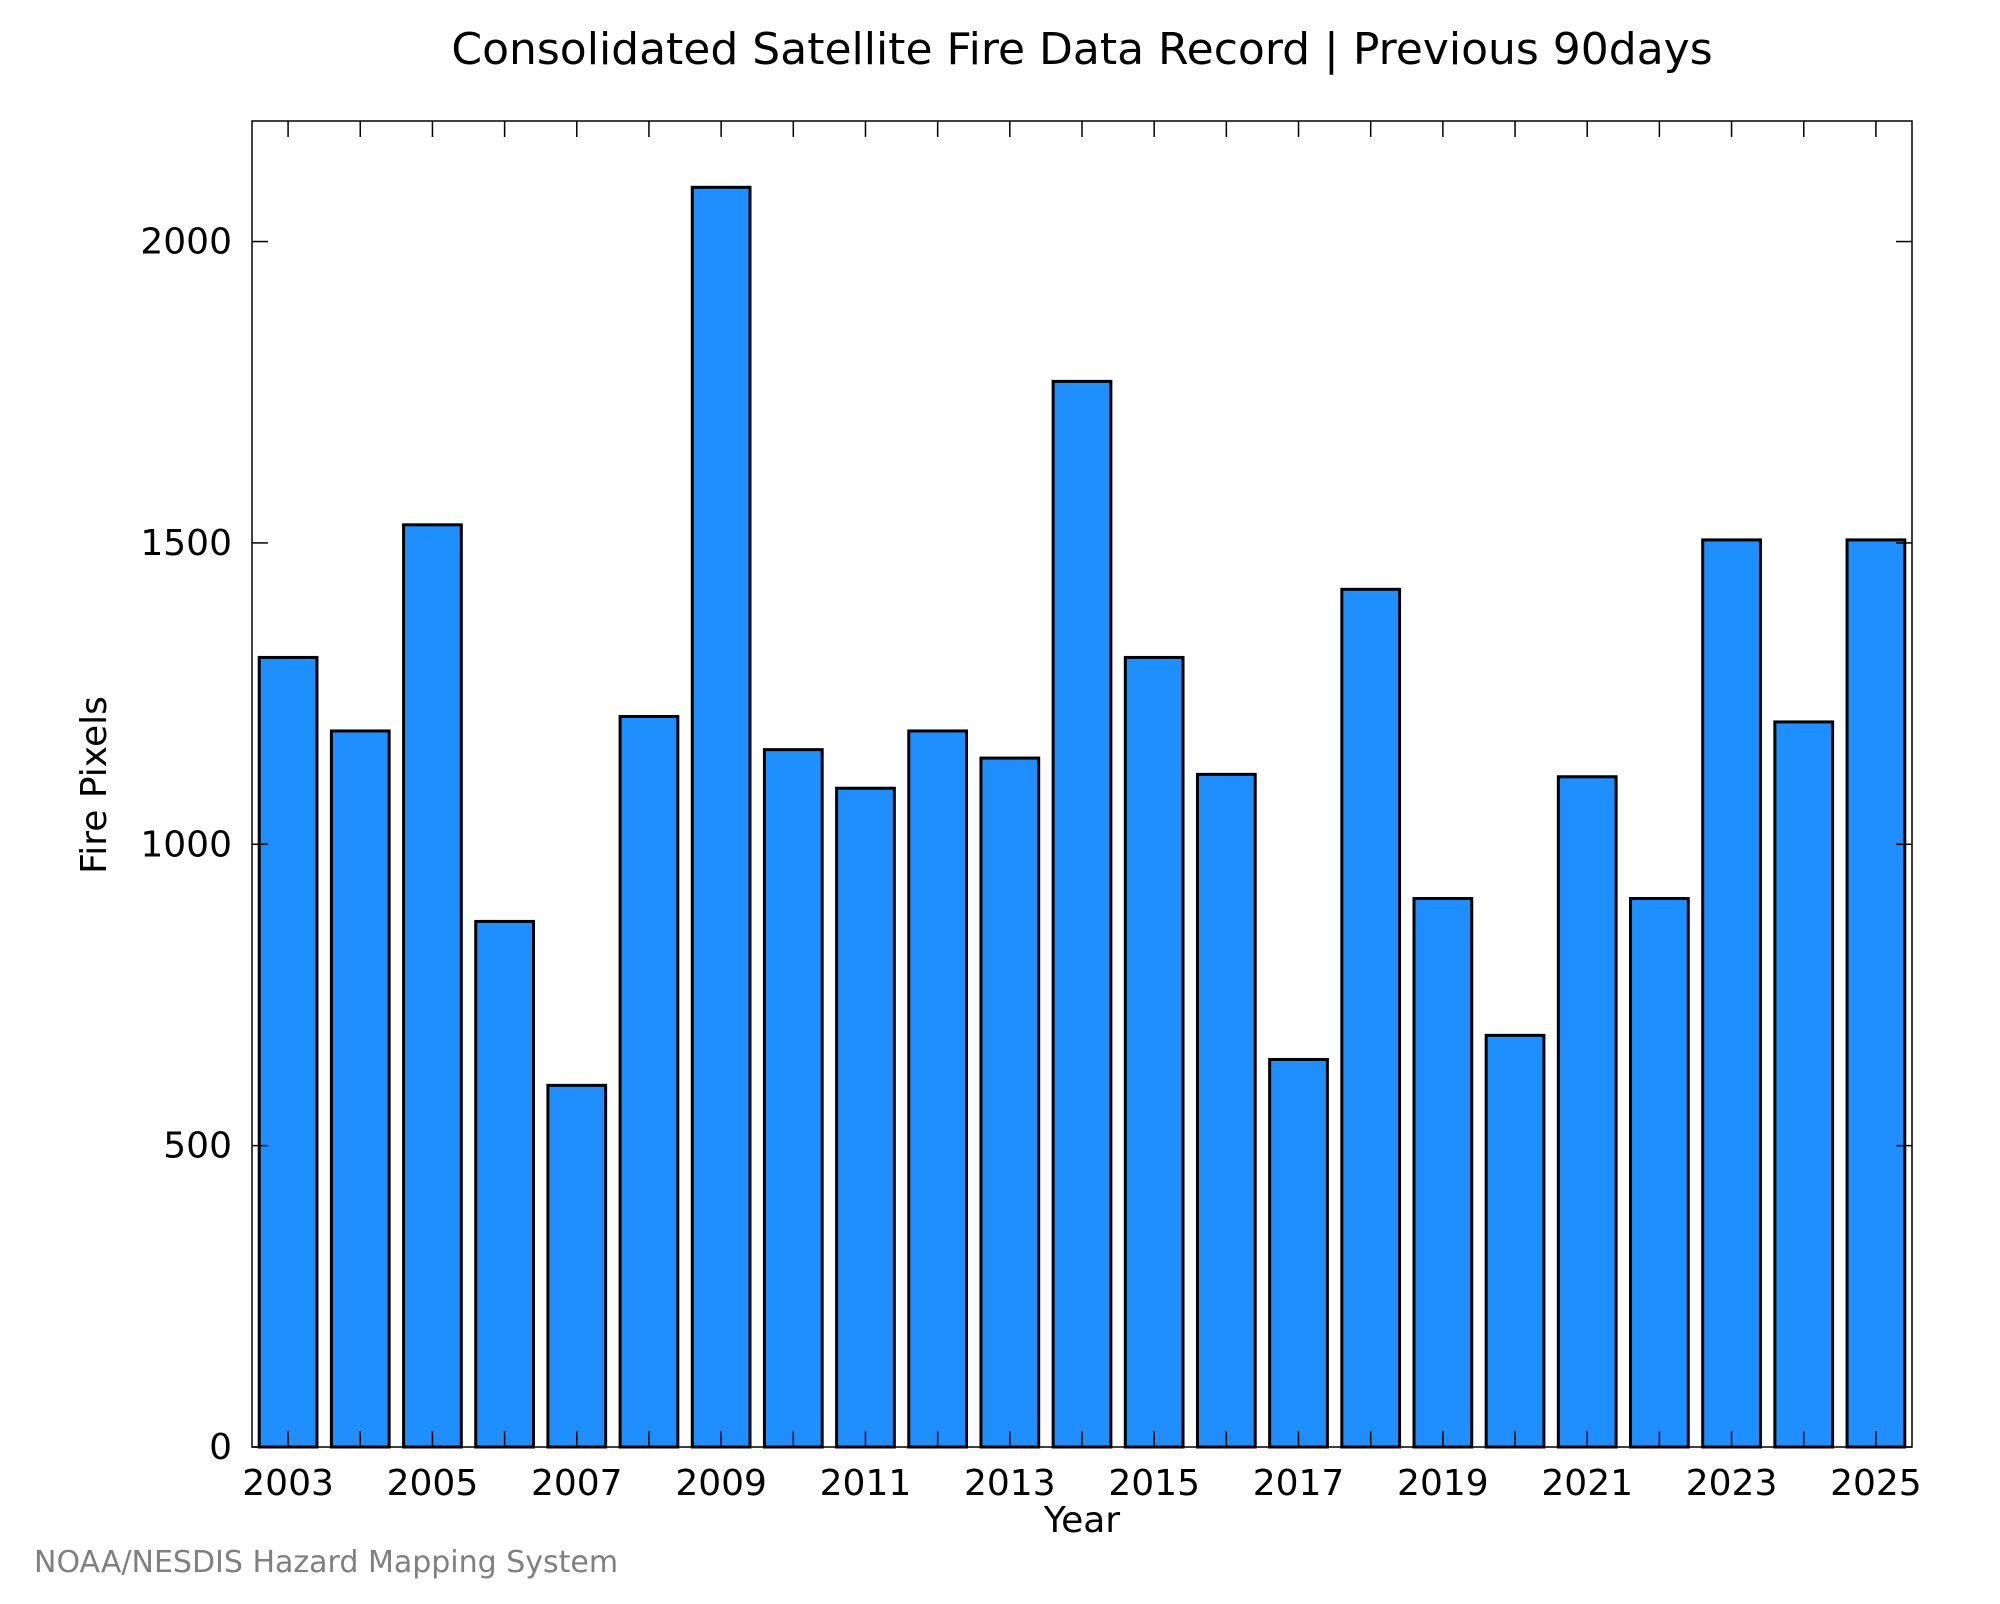 The width and height of the screenshot is (2000, 1604). What do you see at coordinates (1010, 1102) in the screenshot?
I see `bar-2013` at bounding box center [1010, 1102].